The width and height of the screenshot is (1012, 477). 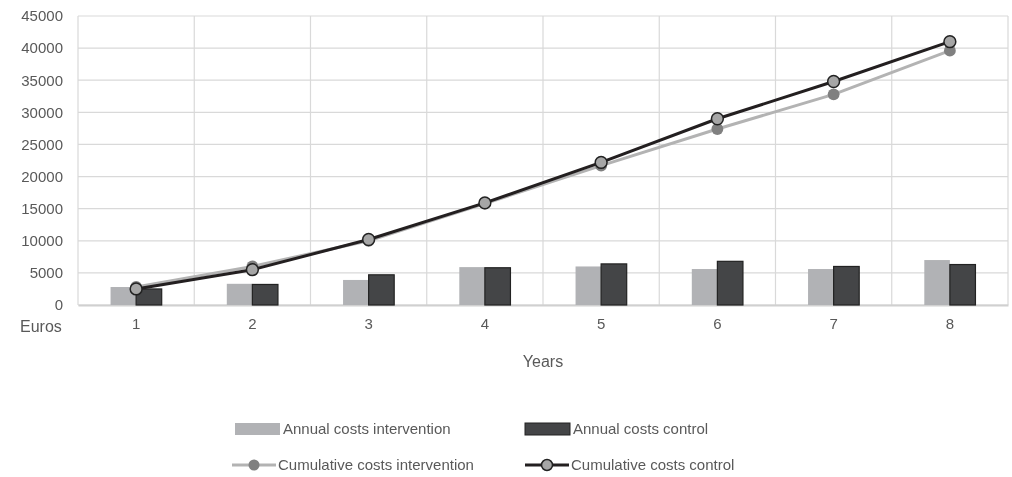 What do you see at coordinates (136, 323) in the screenshot?
I see `x-tick-label: 1` at bounding box center [136, 323].